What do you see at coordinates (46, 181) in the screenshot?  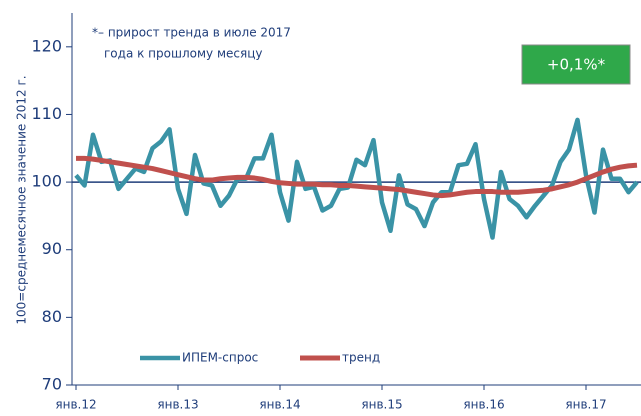 I see `y-tick-label: 100` at bounding box center [46, 181].